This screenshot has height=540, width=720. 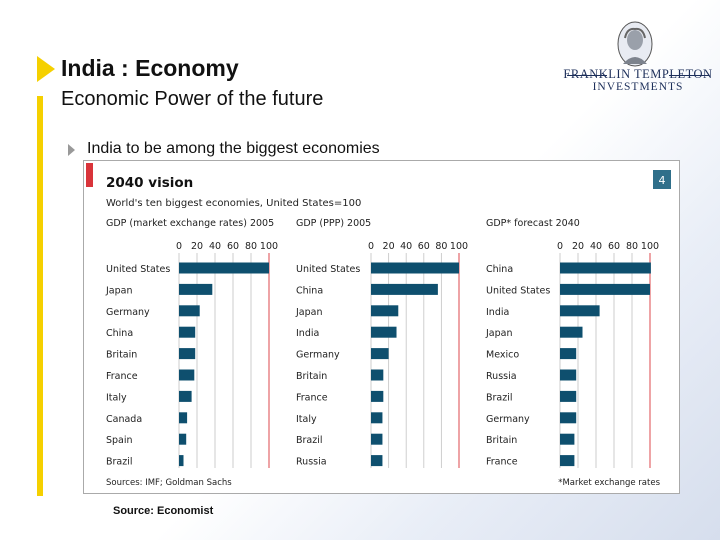 I want to click on panel-2-category-label: Germany, so click(x=318, y=355).